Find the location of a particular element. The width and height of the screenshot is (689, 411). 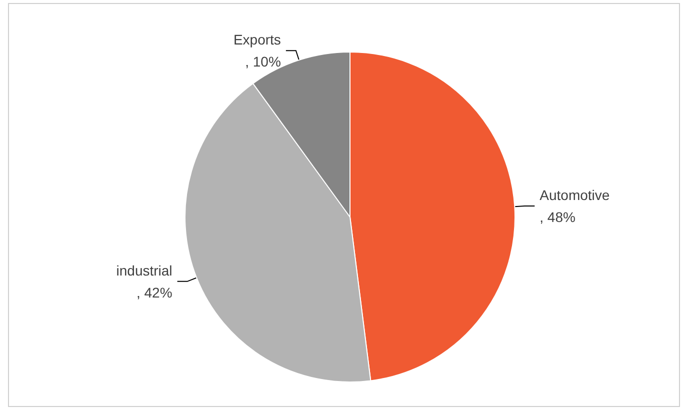

data-label: , 42% is located at coordinates (154, 292).